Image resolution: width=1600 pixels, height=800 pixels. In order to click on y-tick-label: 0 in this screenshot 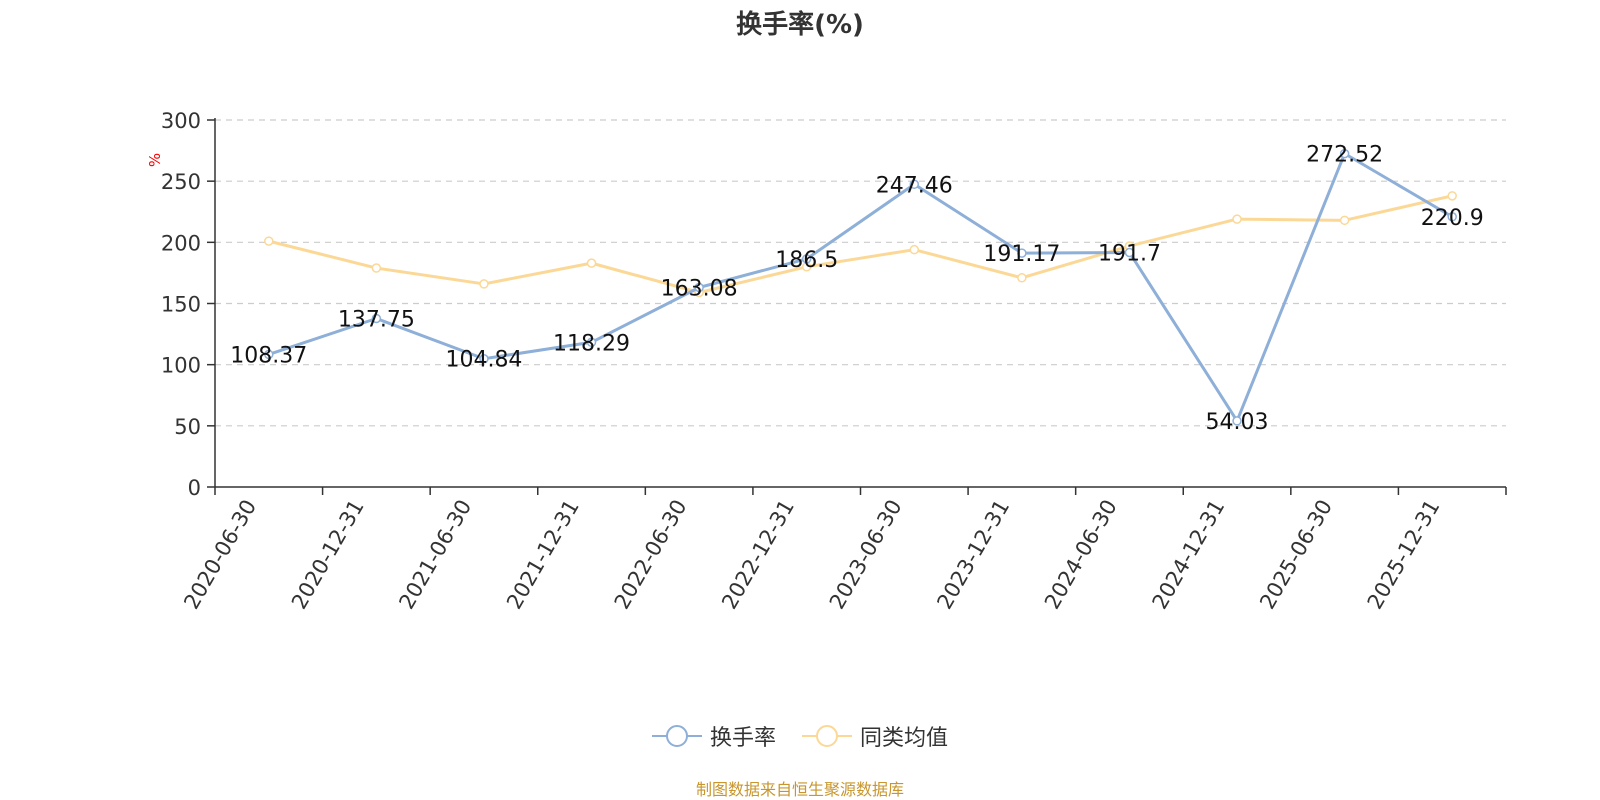, I will do `click(194, 488)`.